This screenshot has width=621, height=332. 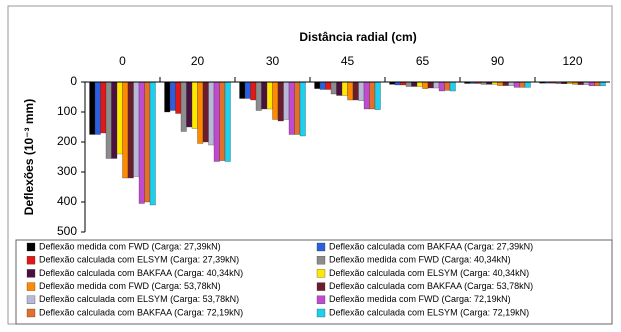 What do you see at coordinates (67, 171) in the screenshot?
I see `y-tick-label: 300` at bounding box center [67, 171].